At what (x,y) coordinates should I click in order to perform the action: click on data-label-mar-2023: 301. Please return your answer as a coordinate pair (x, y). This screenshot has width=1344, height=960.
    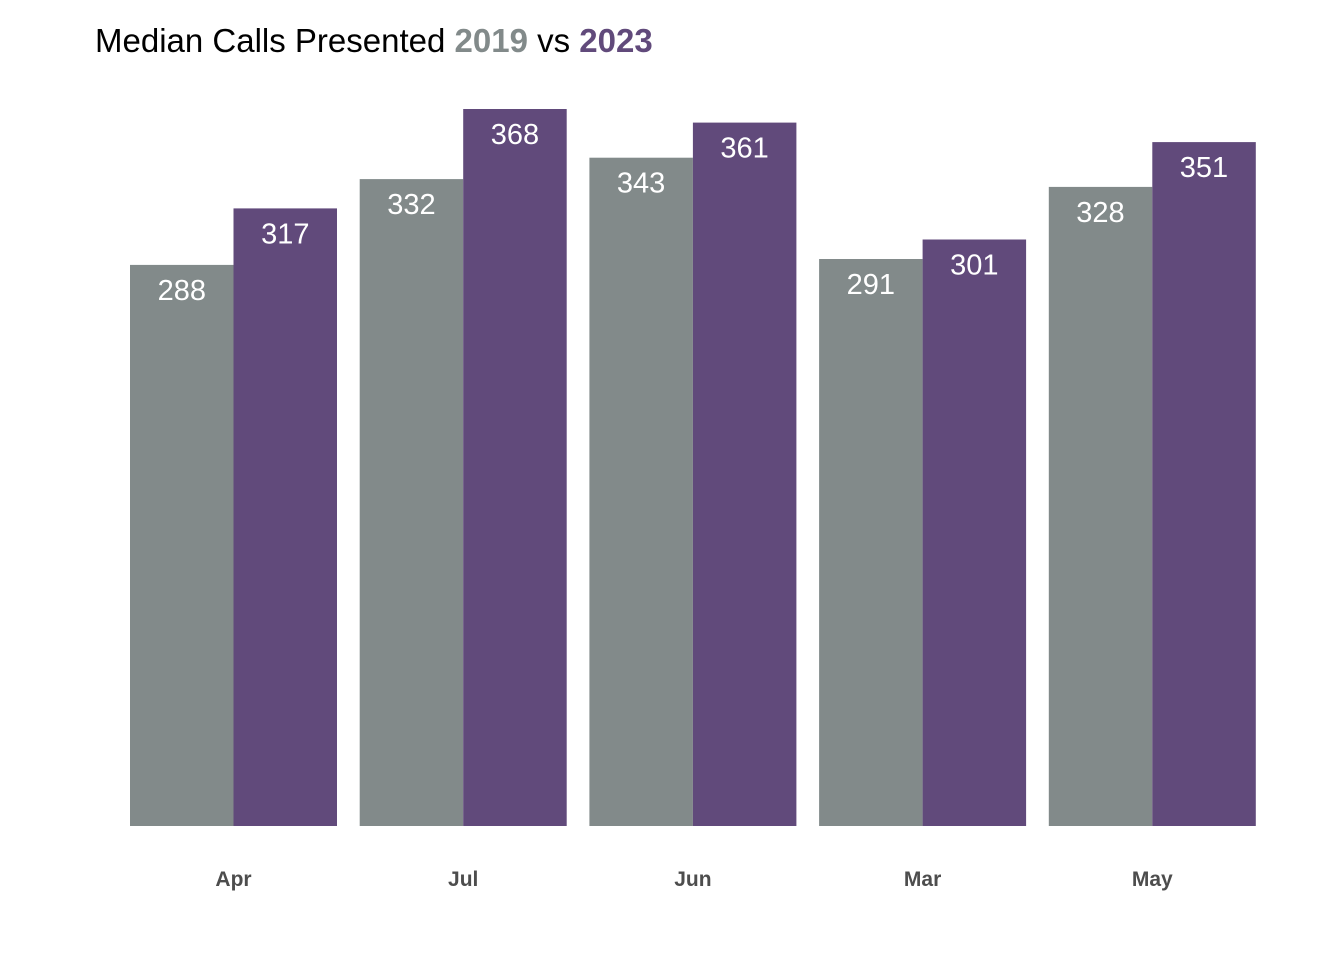
    Looking at the image, I should click on (974, 266).